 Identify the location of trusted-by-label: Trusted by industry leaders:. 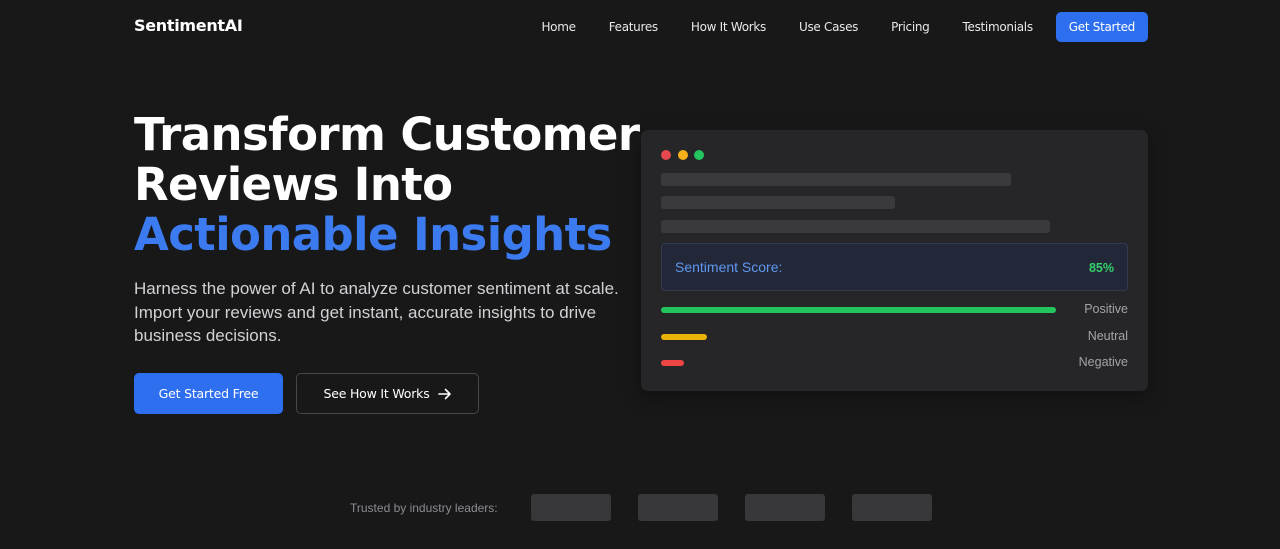
(424, 508).